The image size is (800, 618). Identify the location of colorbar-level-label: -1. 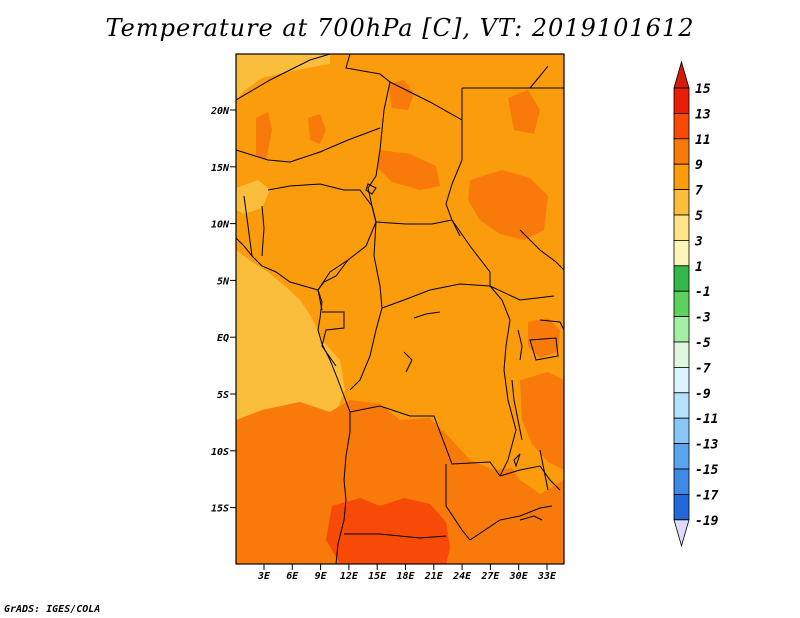
(703, 292).